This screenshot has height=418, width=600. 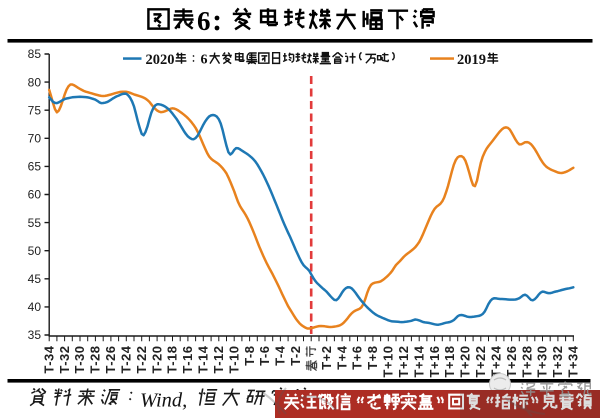 I want to click on svg-text: T+34, so click(x=573, y=361).